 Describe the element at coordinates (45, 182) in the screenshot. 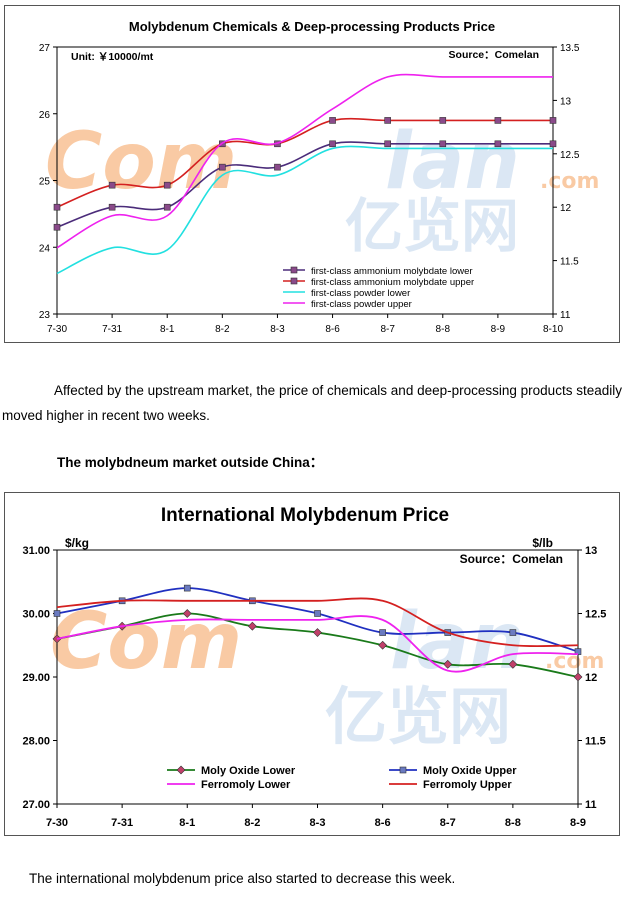

I see `y-left-tick-label: 25` at that location.